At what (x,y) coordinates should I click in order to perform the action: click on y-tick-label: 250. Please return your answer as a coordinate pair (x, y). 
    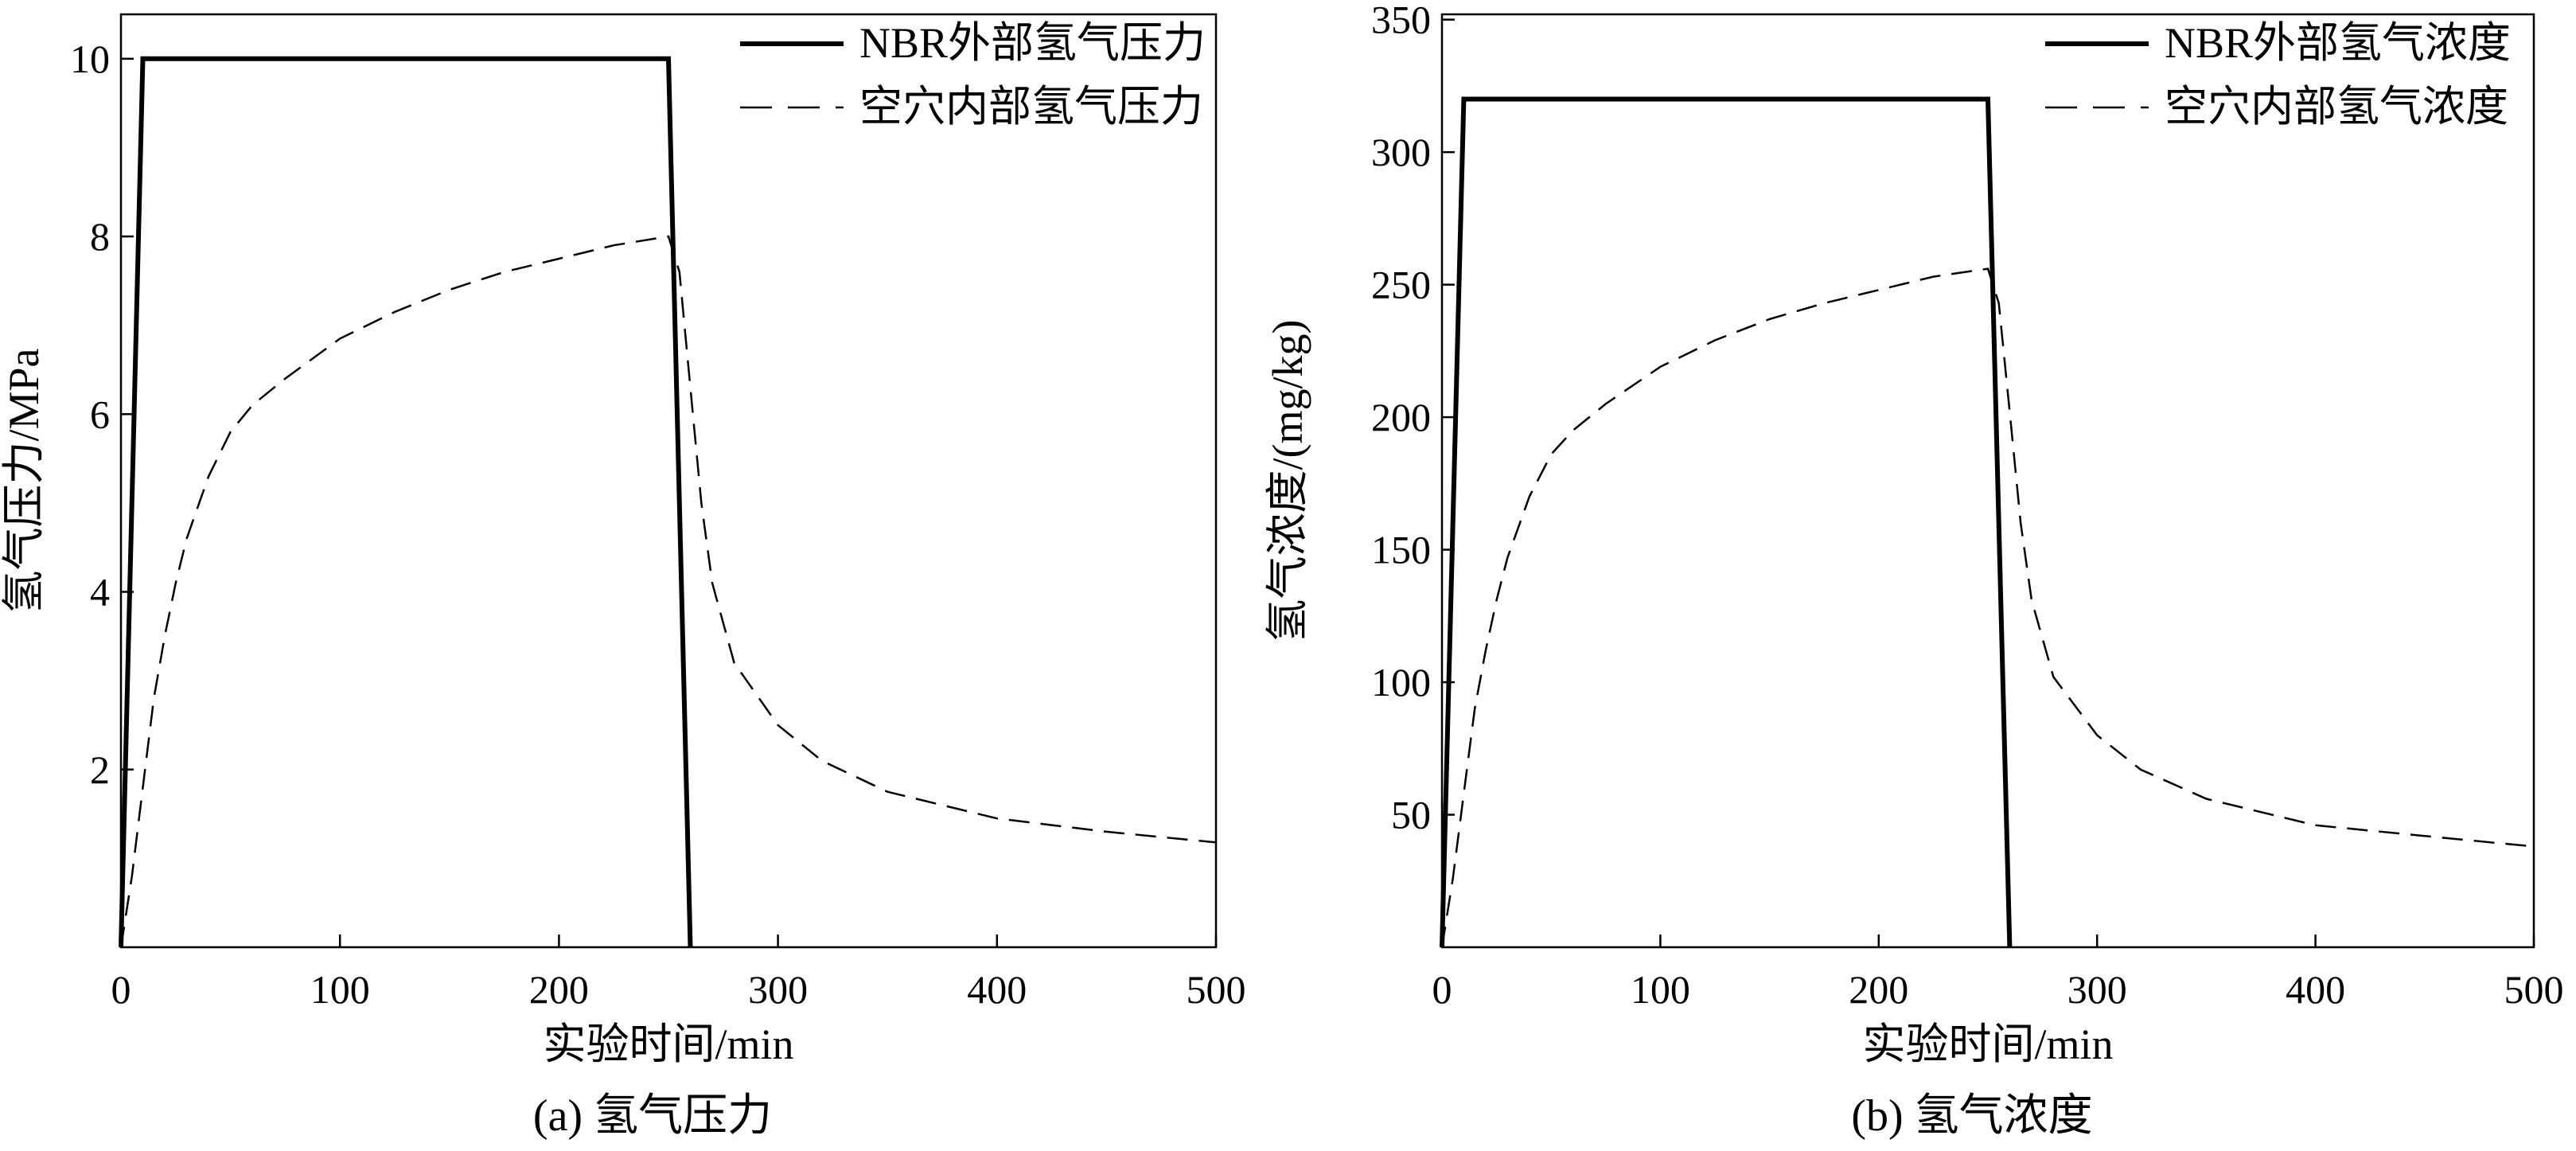
    Looking at the image, I should click on (1401, 285).